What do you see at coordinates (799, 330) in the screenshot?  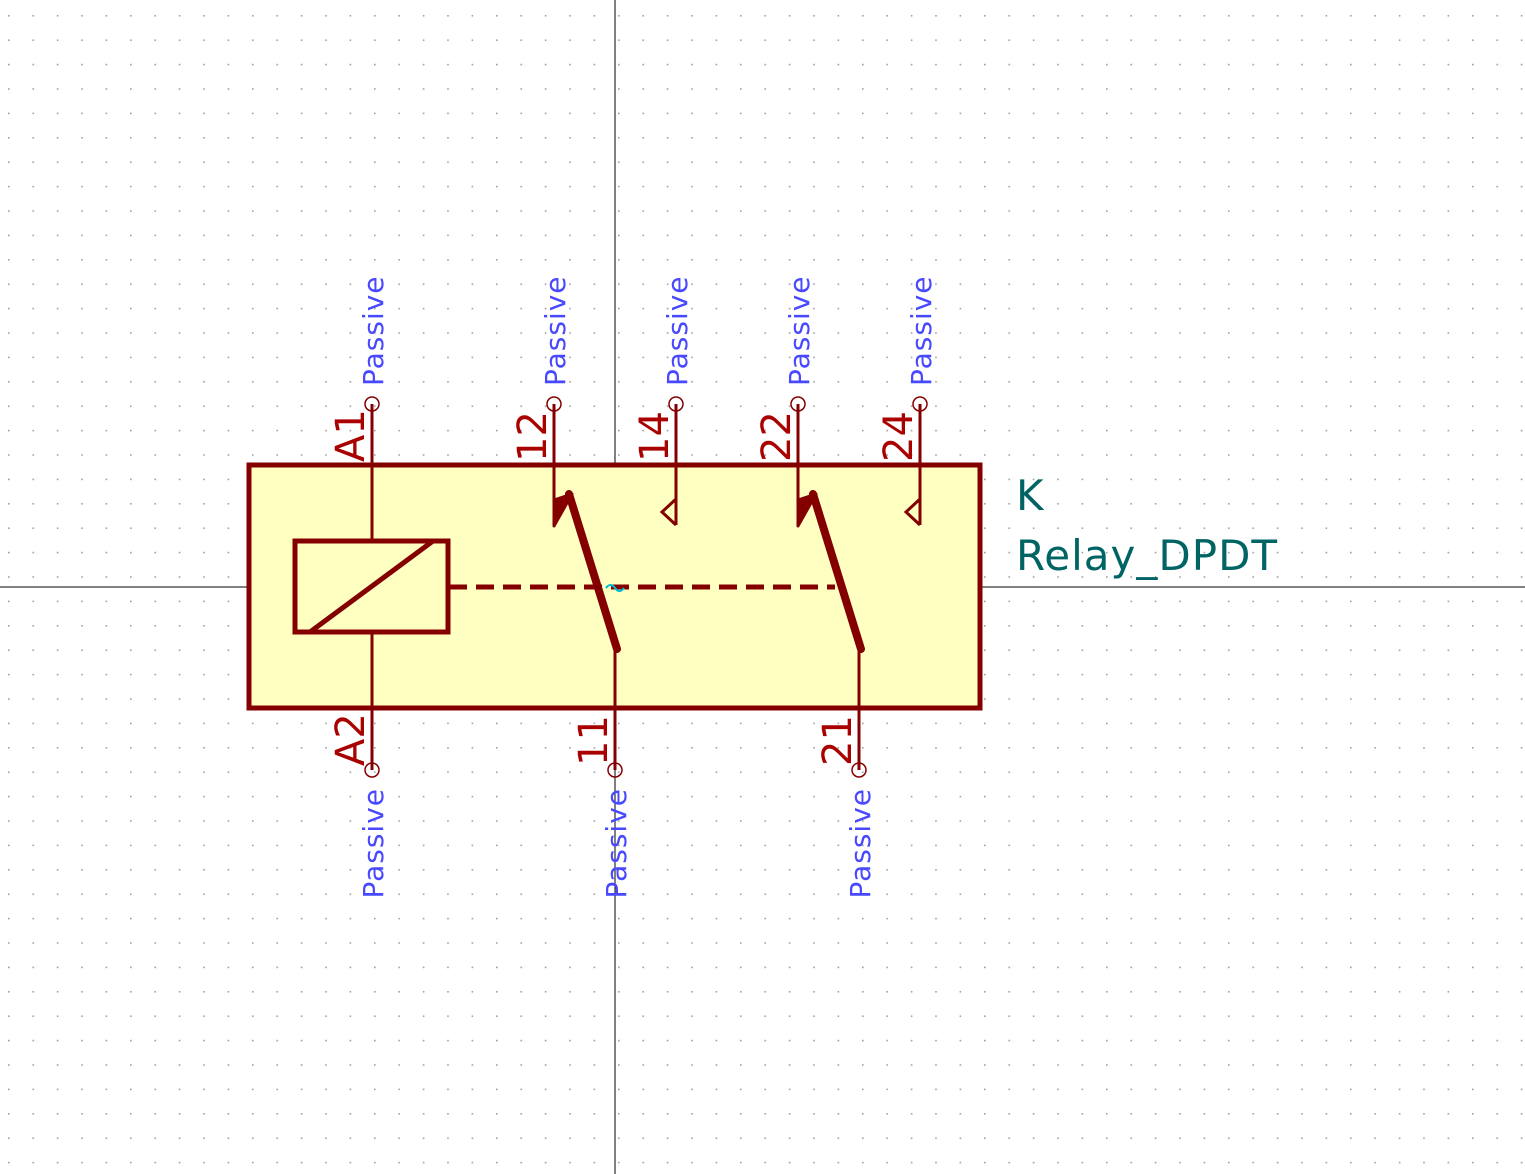 I see `pin-type-22: Passive` at bounding box center [799, 330].